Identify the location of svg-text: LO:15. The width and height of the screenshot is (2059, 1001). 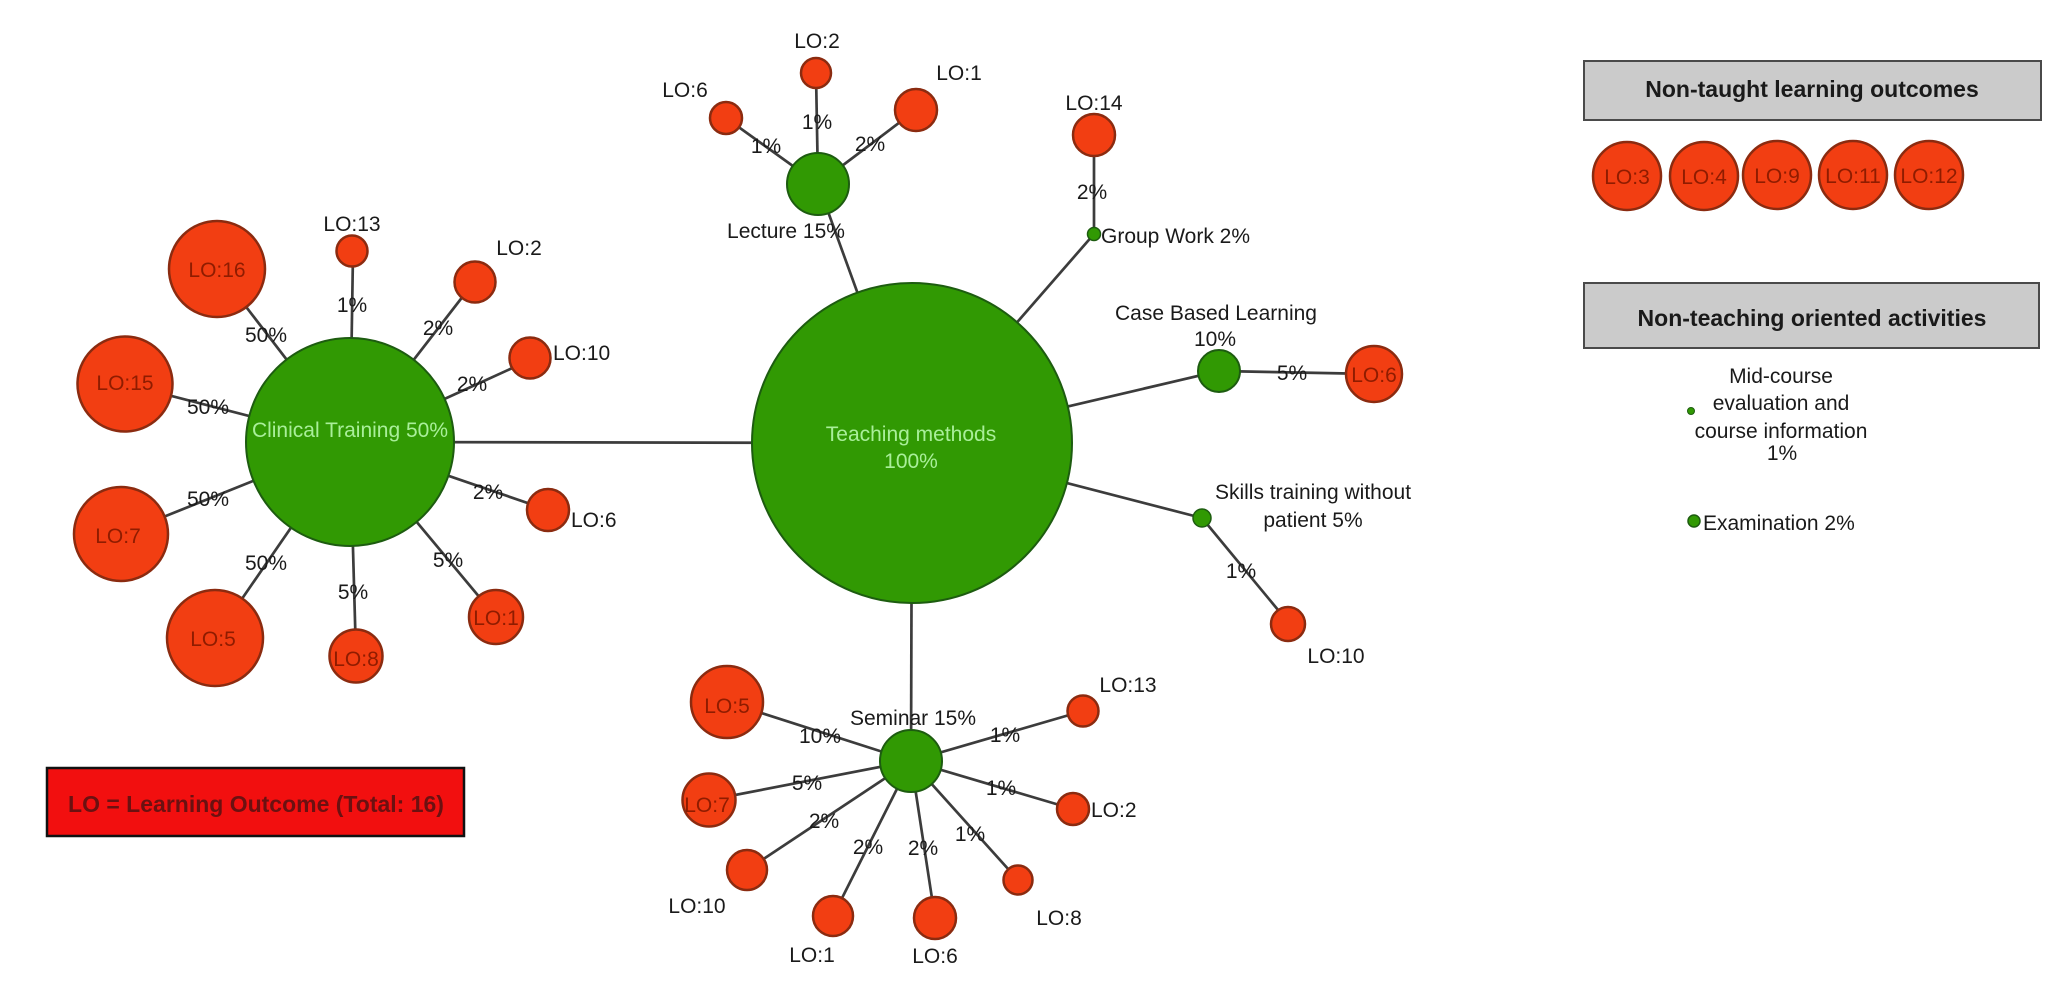
(124, 383).